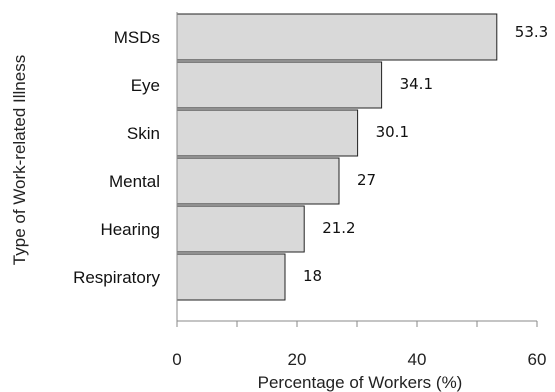 Image resolution: width=555 pixels, height=392 pixels. What do you see at coordinates (137, 37) in the screenshot?
I see `category-label-msds: MSDs` at bounding box center [137, 37].